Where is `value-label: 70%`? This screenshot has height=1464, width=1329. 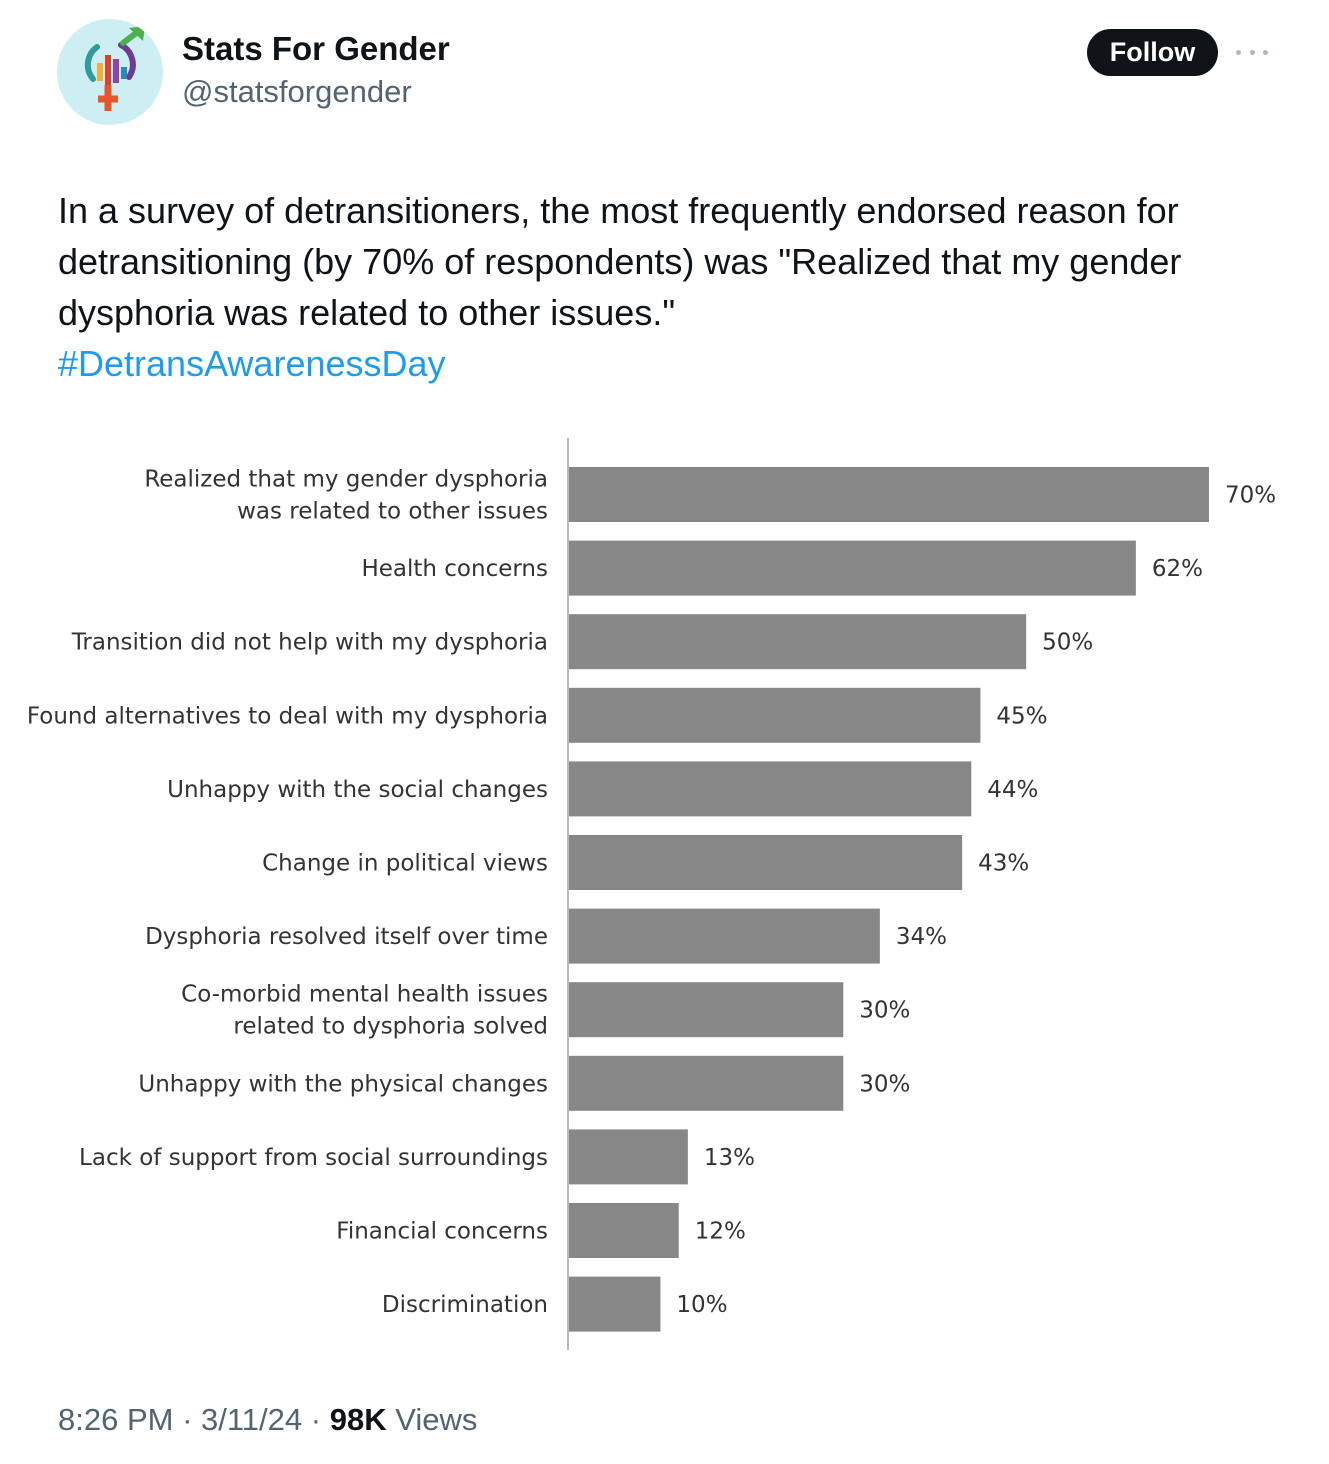 value-label: 70% is located at coordinates (1250, 496).